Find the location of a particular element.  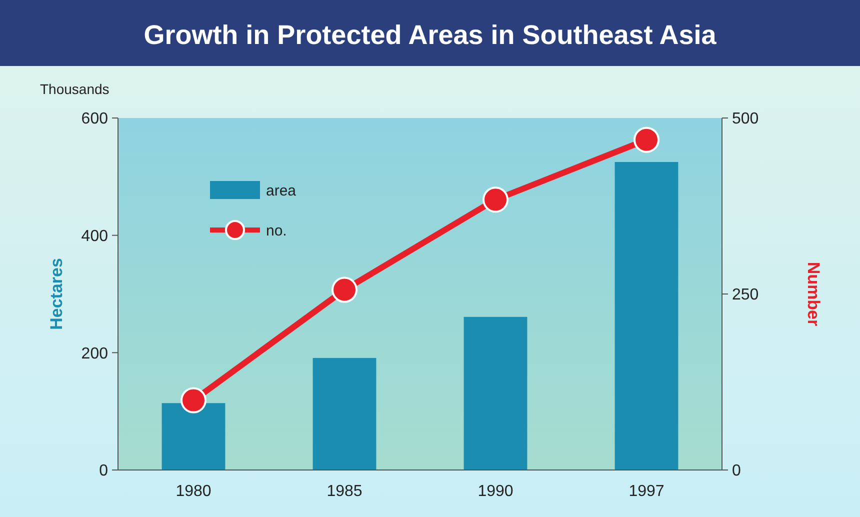

y-axis-title: Hectares is located at coordinates (56, 294).